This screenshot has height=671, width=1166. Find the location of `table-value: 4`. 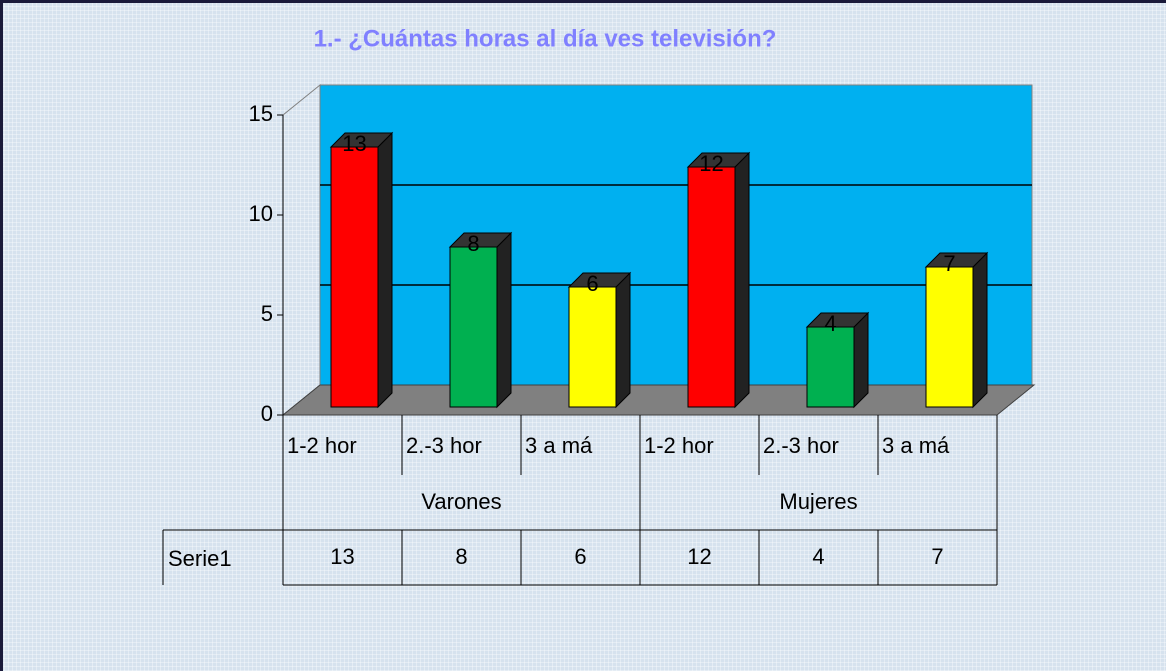

table-value: 4 is located at coordinates (818, 556).